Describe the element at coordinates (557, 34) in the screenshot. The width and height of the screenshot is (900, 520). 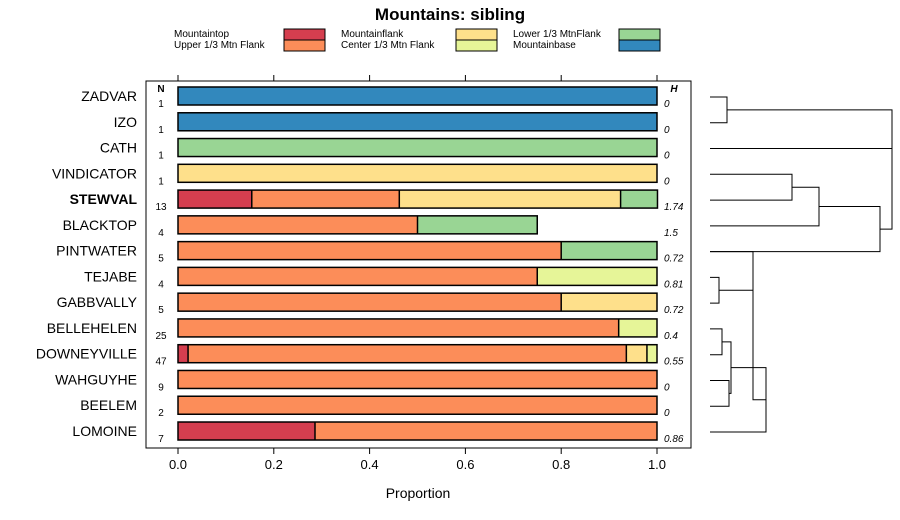
I see `legend-label: Lower 1/3 MtnFlank` at that location.